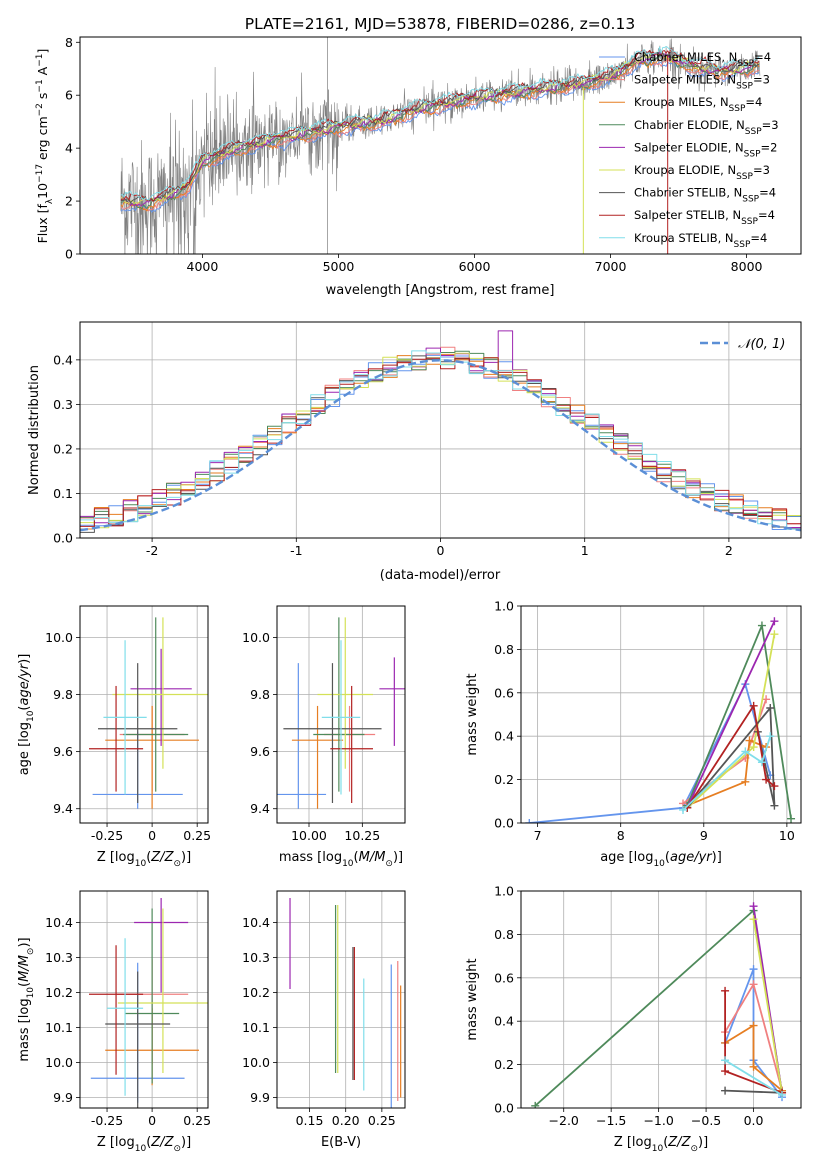  Describe the element at coordinates (585, 550) in the screenshot. I see `x-tick-label: 1` at that location.